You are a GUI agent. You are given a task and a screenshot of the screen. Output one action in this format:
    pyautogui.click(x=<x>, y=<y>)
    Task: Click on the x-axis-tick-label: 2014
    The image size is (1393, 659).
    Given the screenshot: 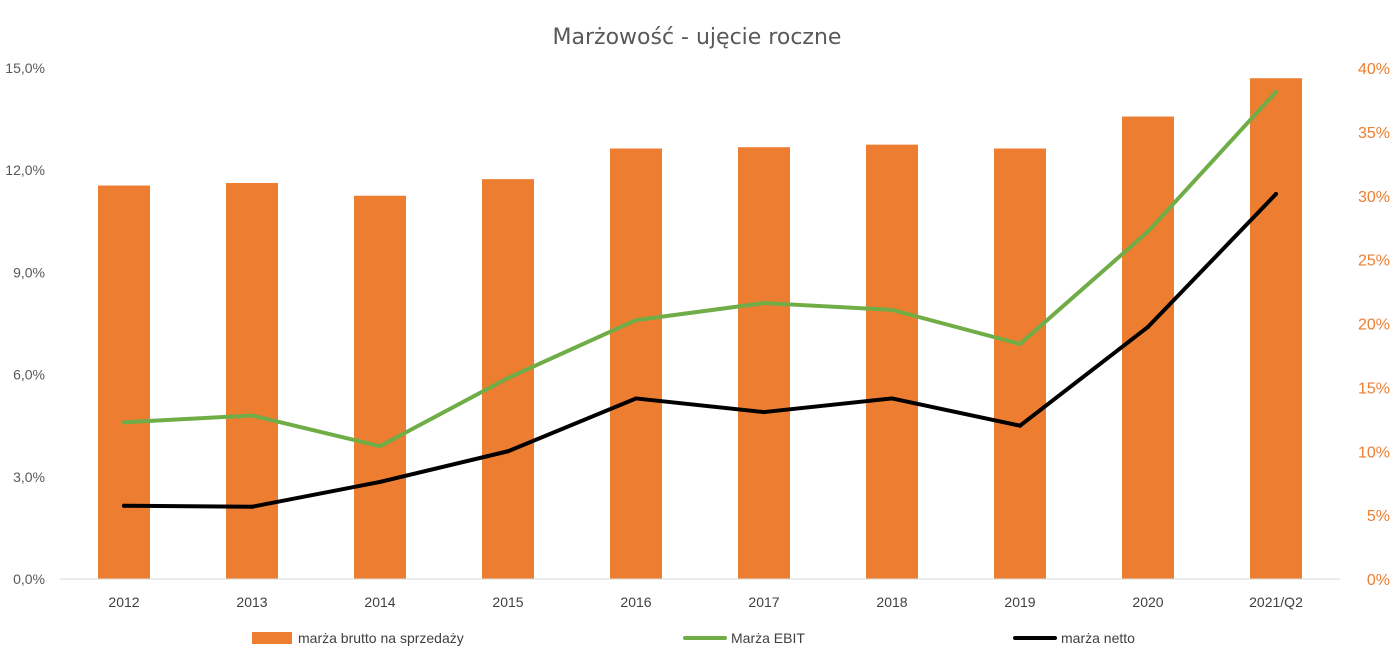 What is the action you would take?
    pyautogui.click(x=379, y=602)
    